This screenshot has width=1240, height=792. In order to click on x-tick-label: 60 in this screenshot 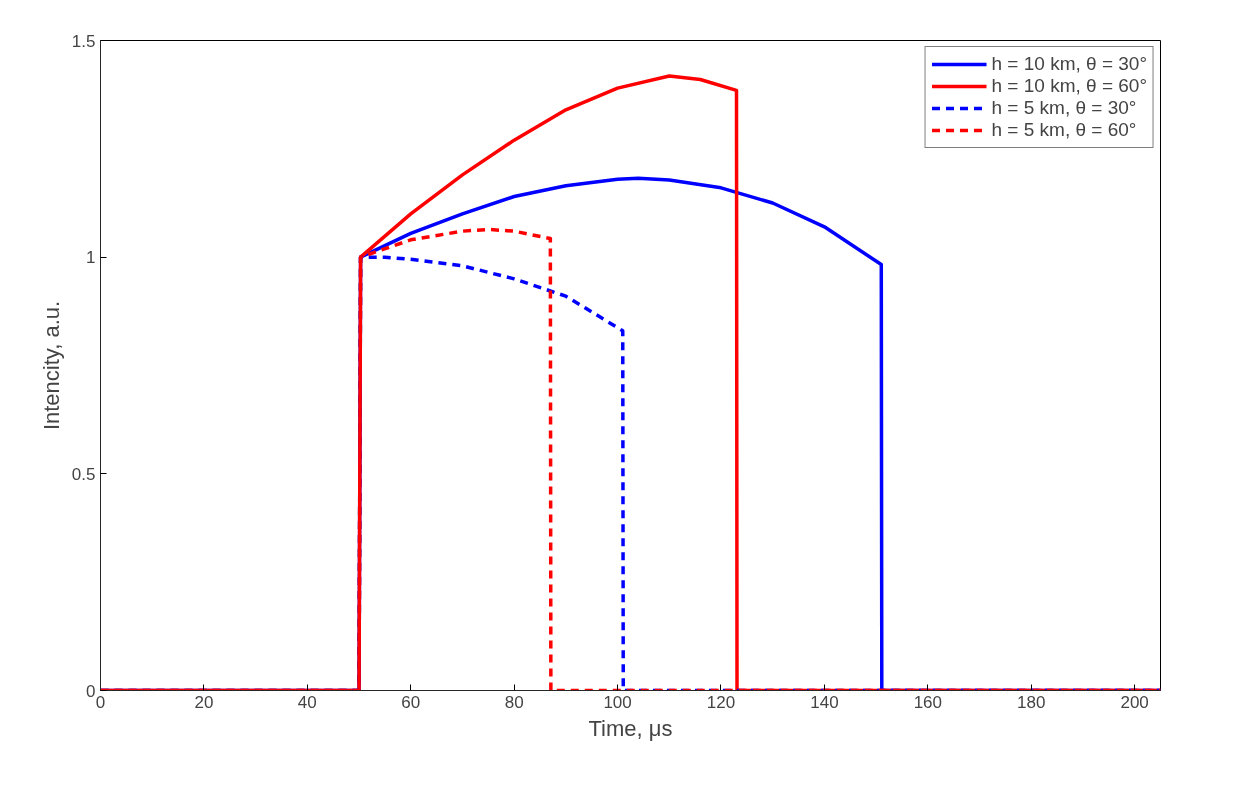, I will do `click(411, 702)`.